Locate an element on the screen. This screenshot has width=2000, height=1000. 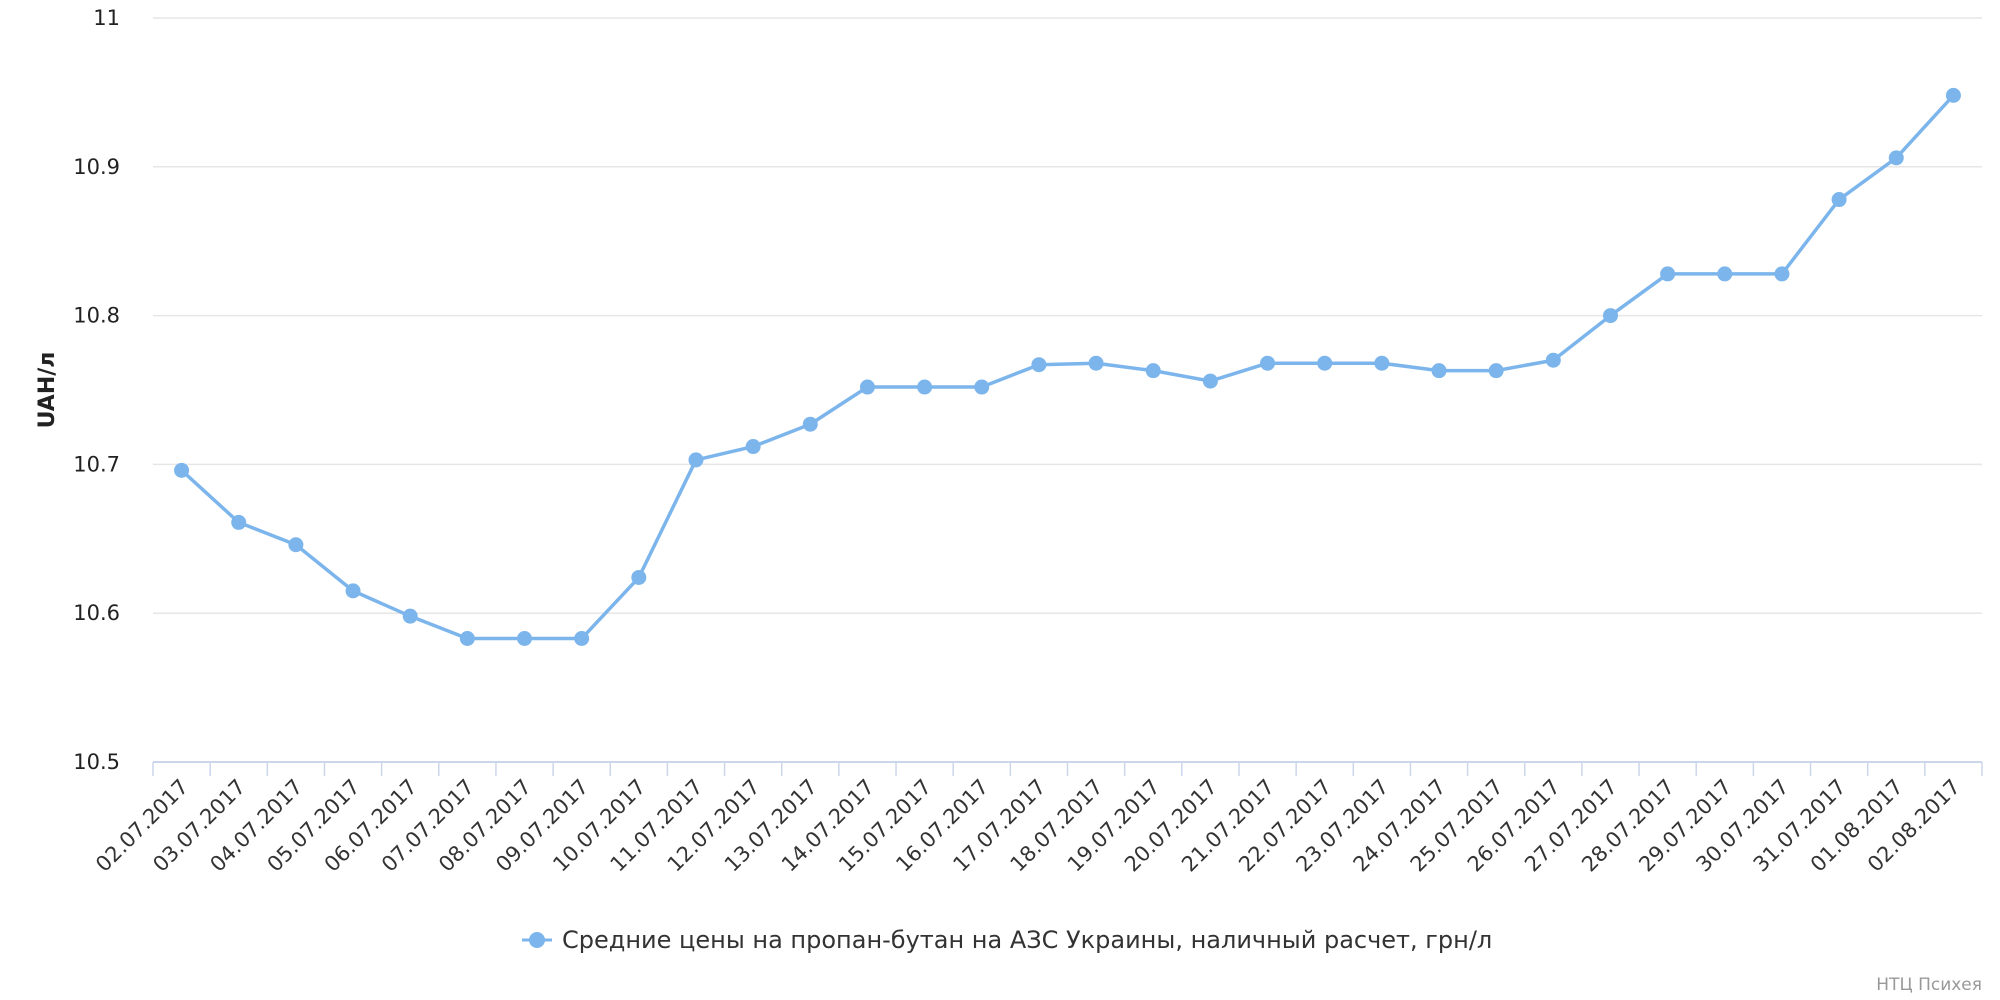
legend-marker-icon is located at coordinates (537, 940).